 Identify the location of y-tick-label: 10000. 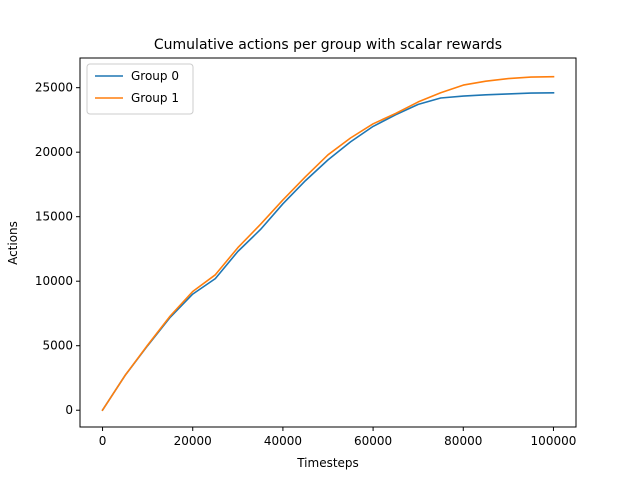
(54, 281).